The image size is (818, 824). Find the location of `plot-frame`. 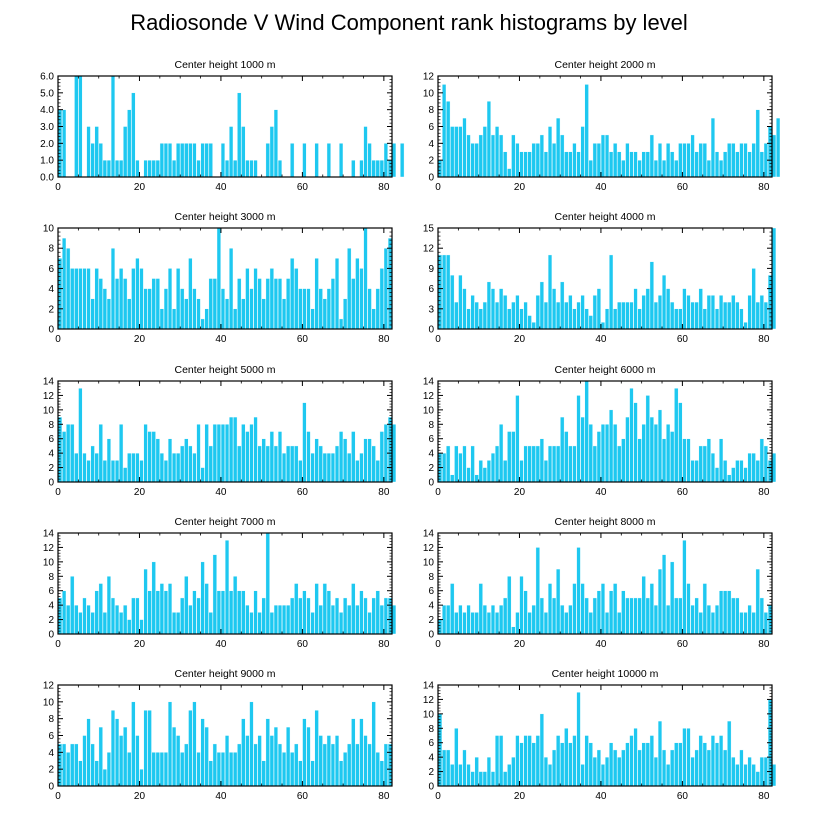

plot-frame is located at coordinates (605, 278).